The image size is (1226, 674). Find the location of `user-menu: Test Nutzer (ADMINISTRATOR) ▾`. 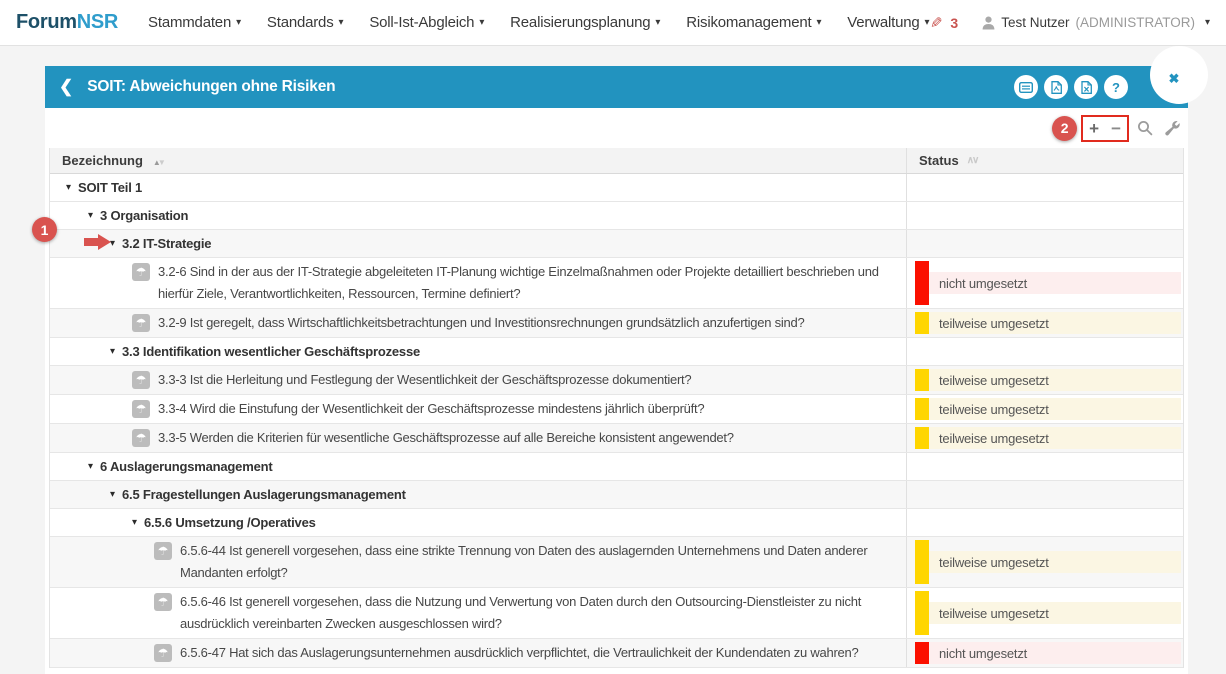

user-menu: Test Nutzer (ADMINISTRATOR) ▾ is located at coordinates (1096, 22).